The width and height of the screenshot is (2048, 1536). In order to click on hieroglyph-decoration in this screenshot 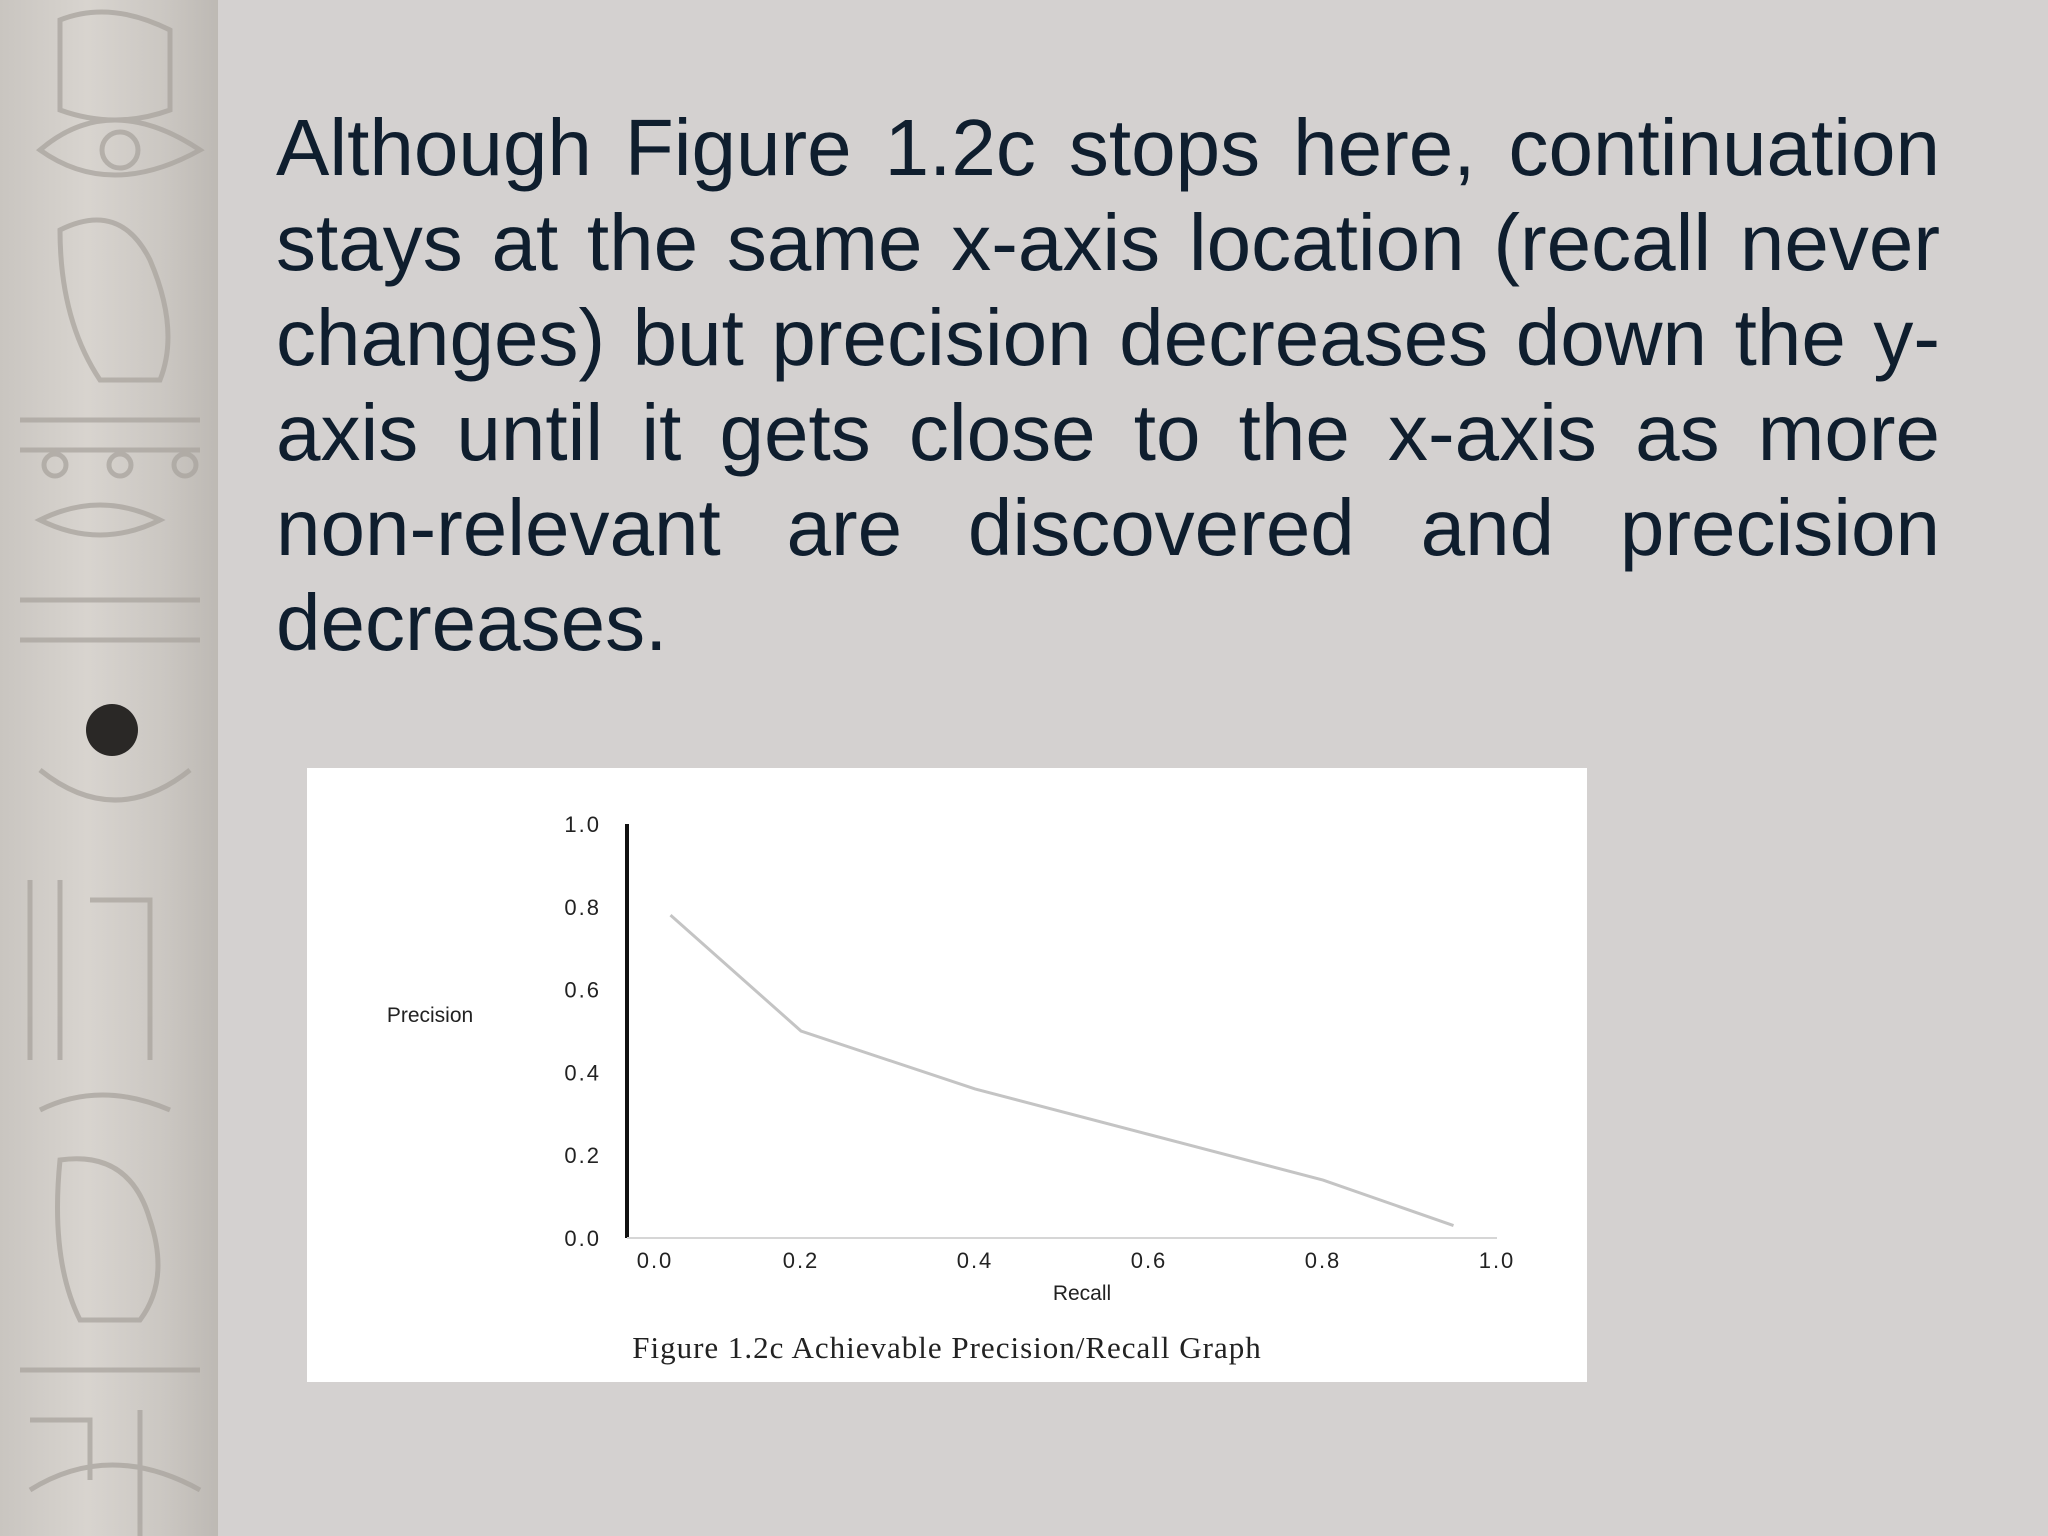, I will do `click(112, 772)`.